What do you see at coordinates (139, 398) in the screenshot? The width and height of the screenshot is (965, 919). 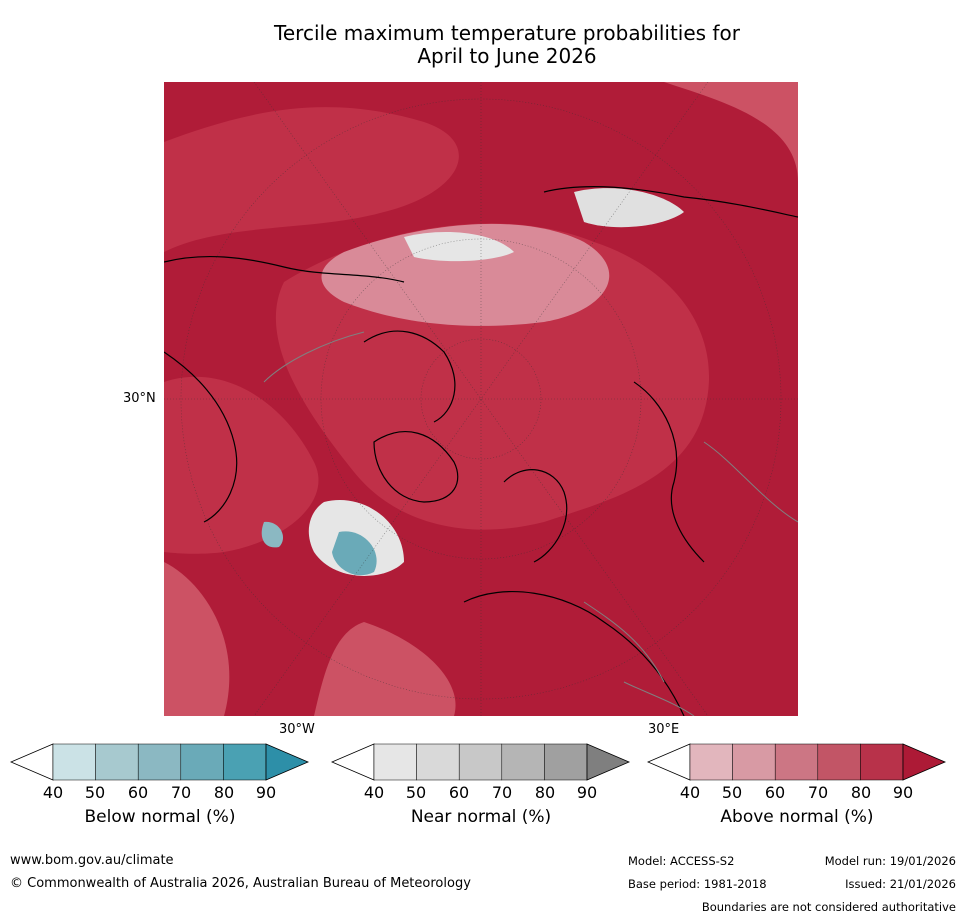 I see `lat-label-30n: 30°N` at bounding box center [139, 398].